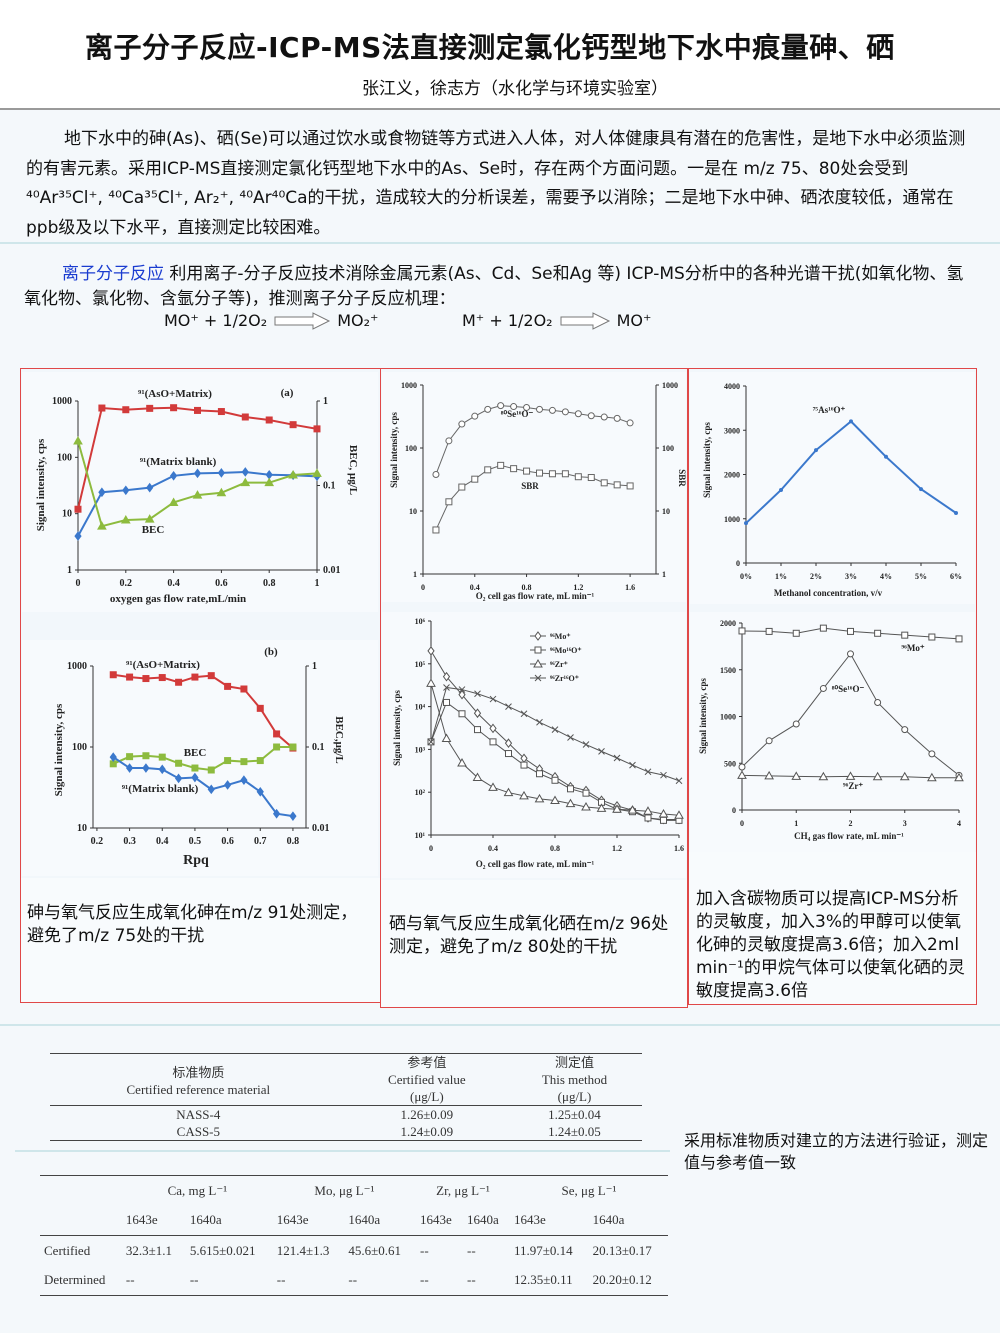  I want to click on x-tick-label: 2, so click(851, 823).